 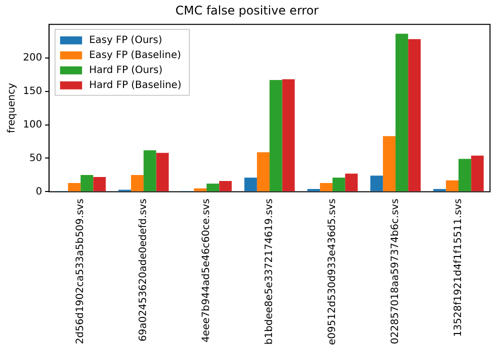 I want to click on x-tick-label: 022857018aa597374b6c.svs, so click(x=396, y=271).